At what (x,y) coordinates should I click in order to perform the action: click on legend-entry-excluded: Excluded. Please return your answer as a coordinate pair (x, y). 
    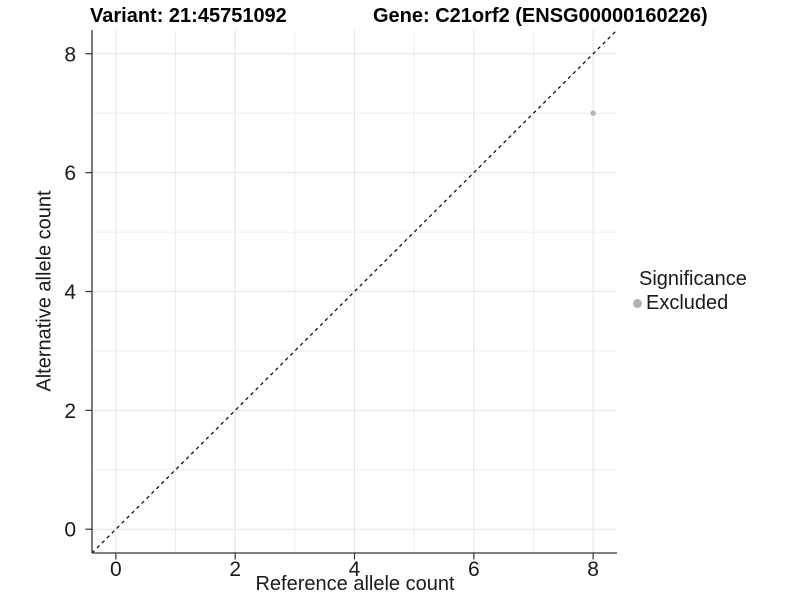
    Looking at the image, I should click on (690, 303).